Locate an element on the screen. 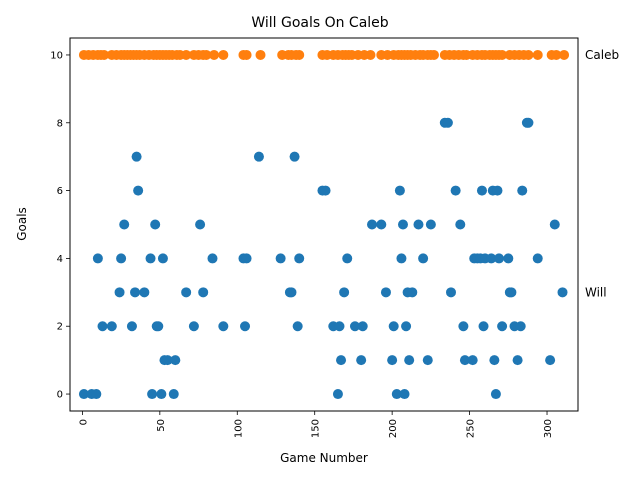 The width and height of the screenshot is (640, 484). y-tick-label: 2 is located at coordinates (60, 327).